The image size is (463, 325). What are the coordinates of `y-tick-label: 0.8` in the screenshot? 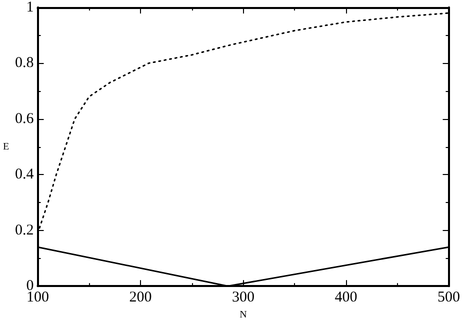 It's located at (24, 63).